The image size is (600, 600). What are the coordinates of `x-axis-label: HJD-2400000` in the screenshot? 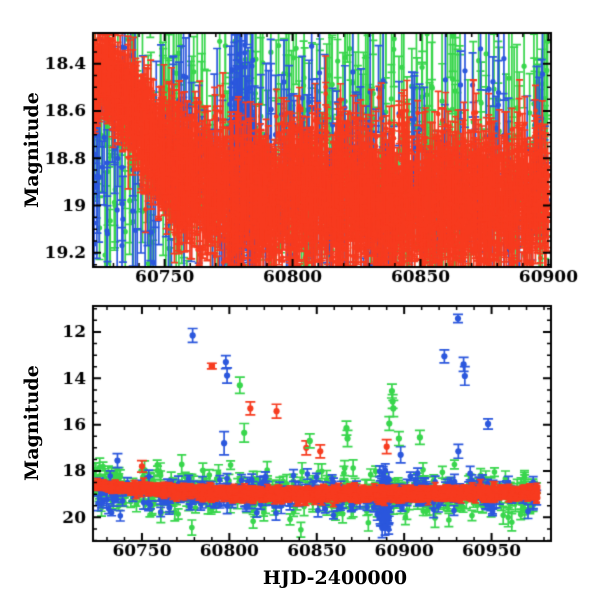 It's located at (335, 578).